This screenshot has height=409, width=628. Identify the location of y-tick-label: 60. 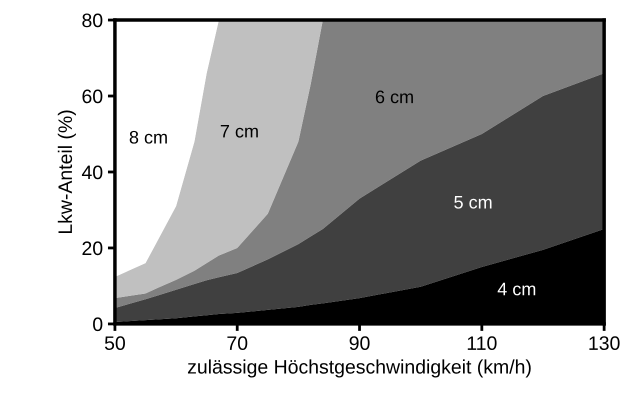
(92, 96).